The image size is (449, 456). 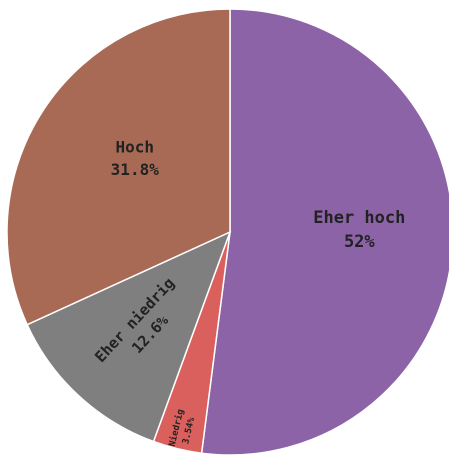 What do you see at coordinates (359, 242) in the screenshot?
I see `slice-value-label: 52%` at bounding box center [359, 242].